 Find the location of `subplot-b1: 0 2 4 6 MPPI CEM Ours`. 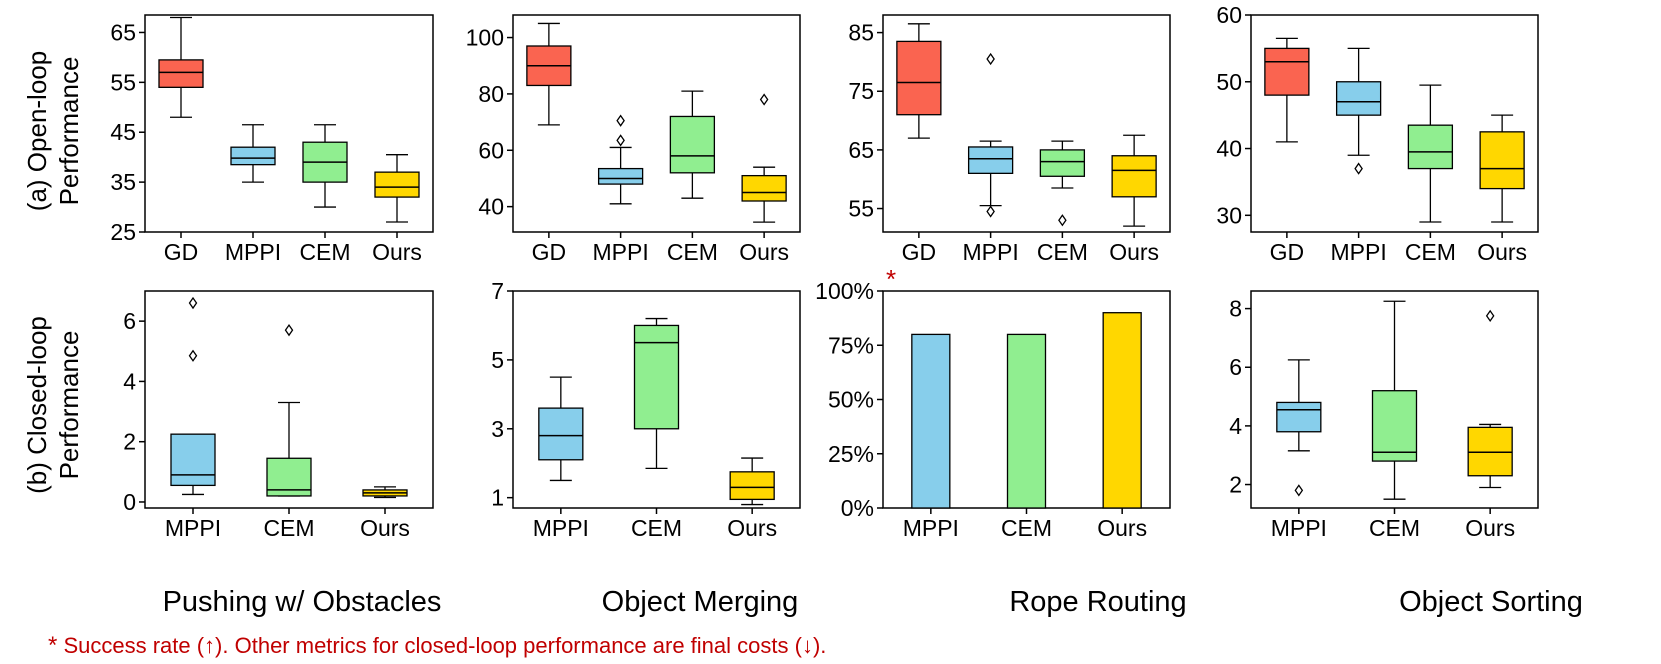

subplot-b1: 0 2 4 6 MPPI CEM Ours is located at coordinates (278, 415).